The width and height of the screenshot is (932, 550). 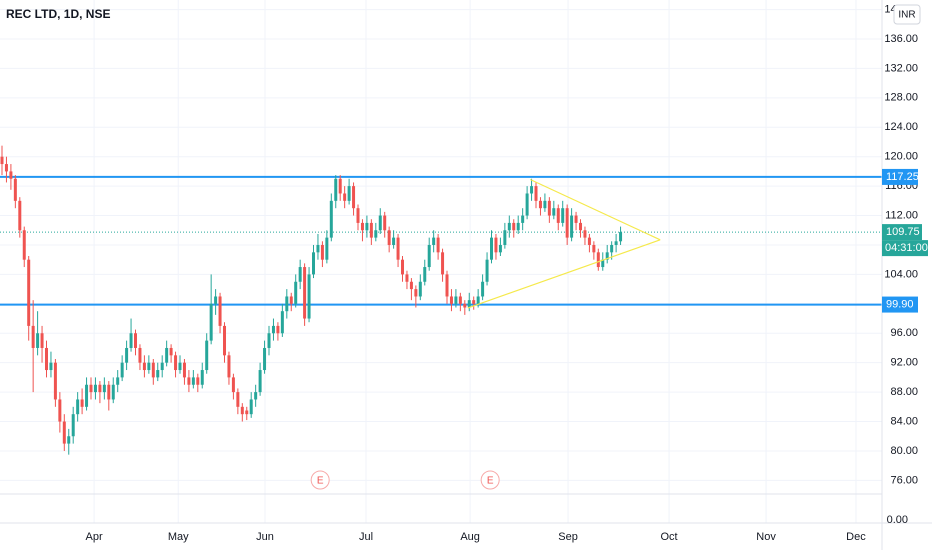 I want to click on y-tick-label: 112.00, so click(x=901, y=215).